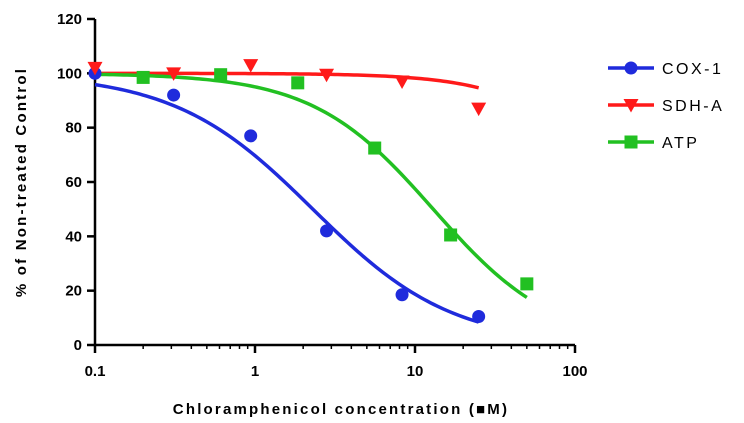 This screenshot has width=744, height=423. Describe the element at coordinates (631, 142) in the screenshot. I see `legend-marker-atp` at that location.